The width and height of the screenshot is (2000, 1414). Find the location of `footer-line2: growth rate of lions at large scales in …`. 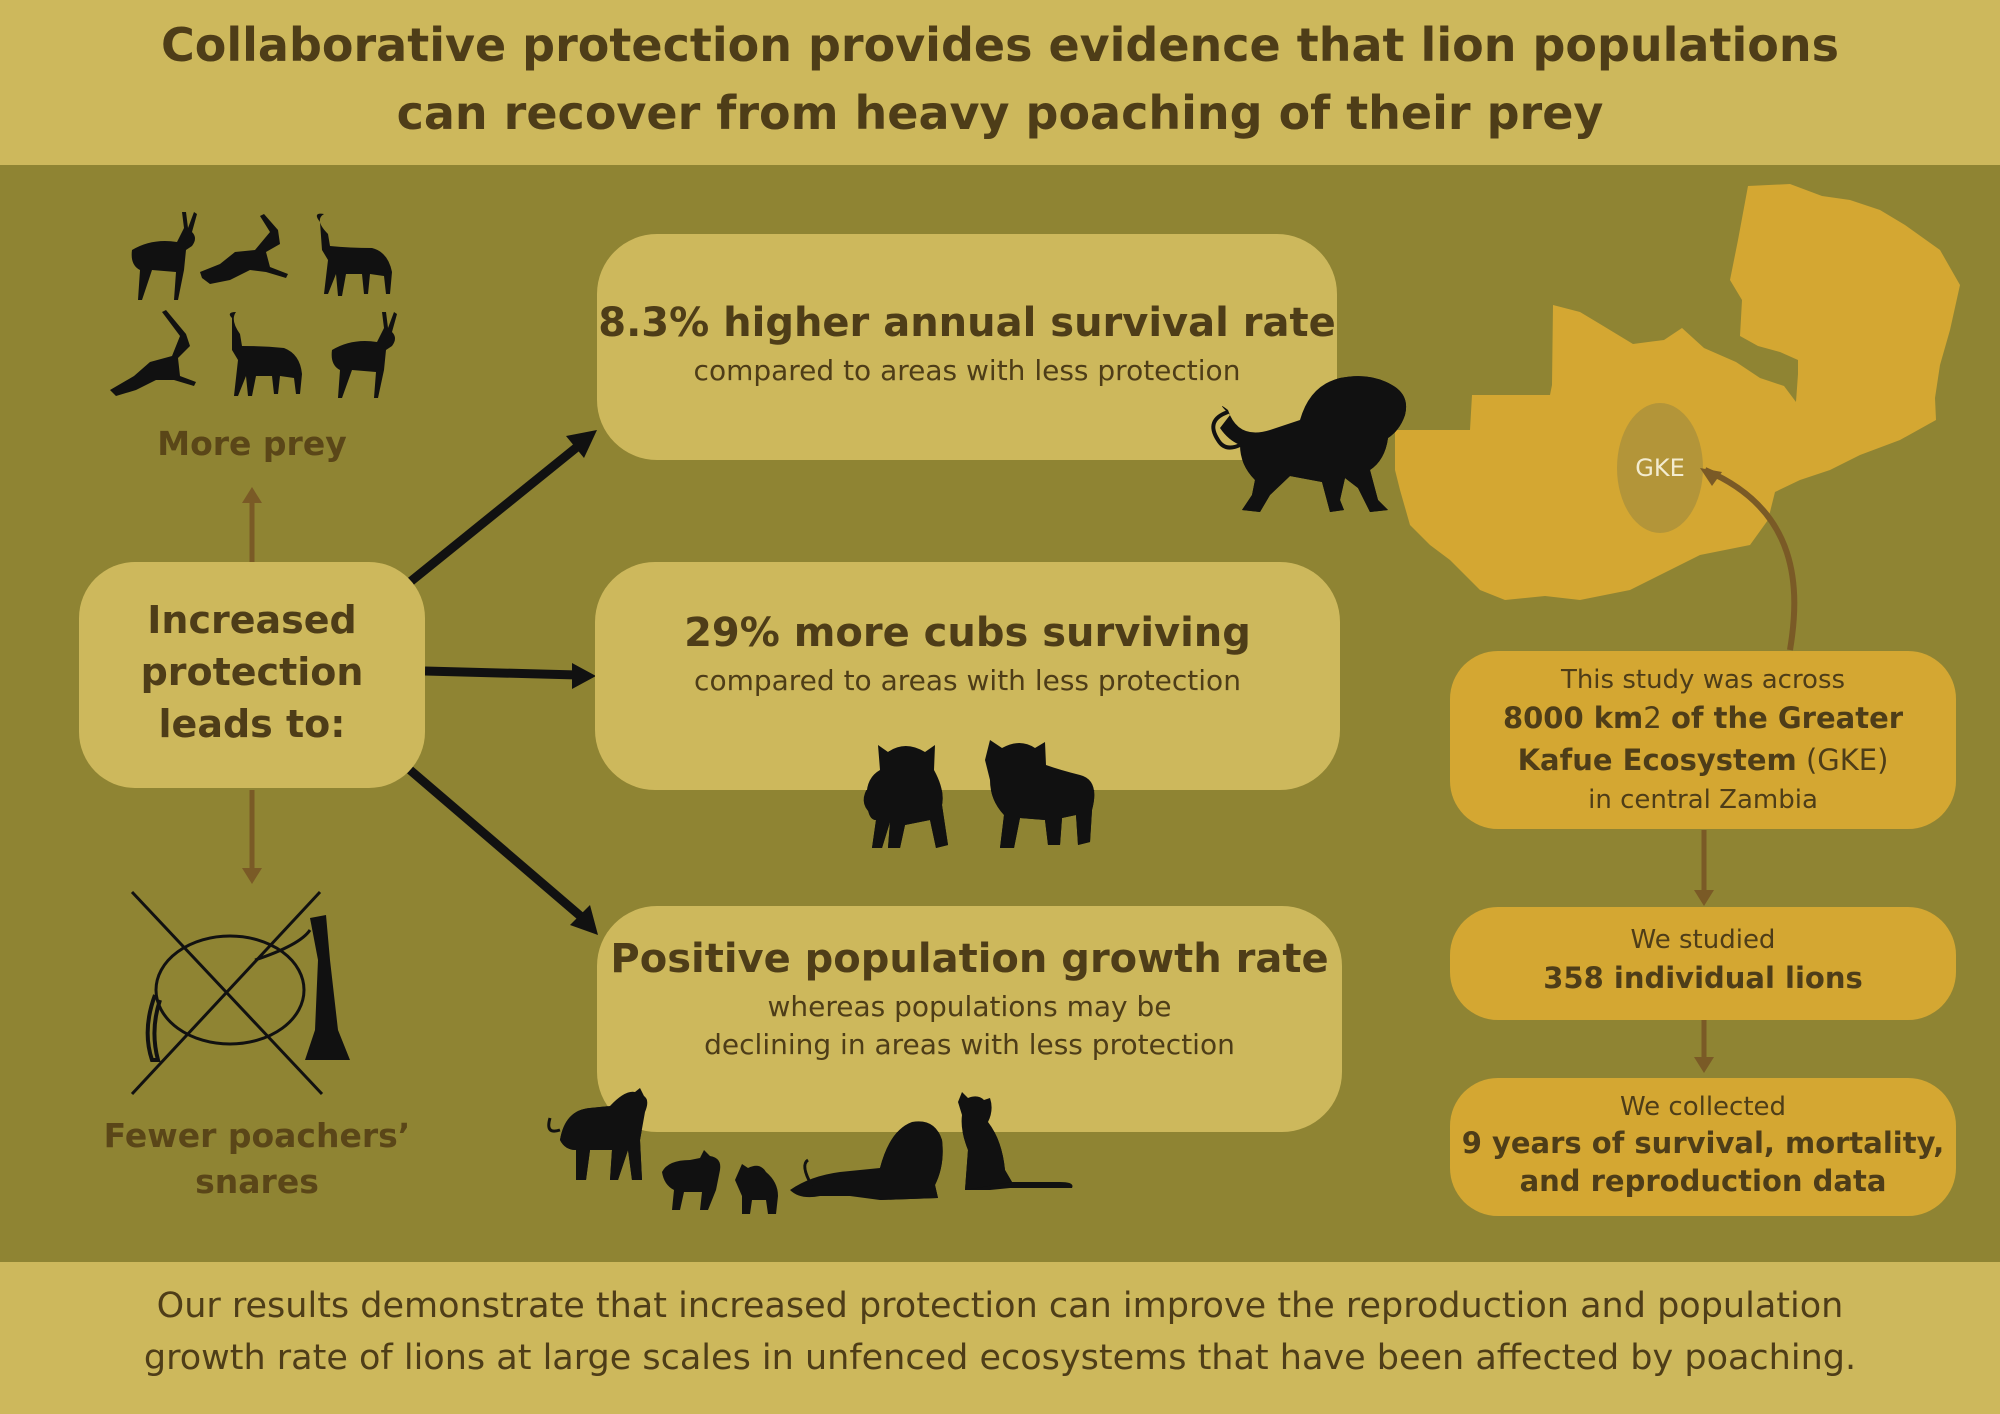

footer-line2: growth rate of lions at large scales in … is located at coordinates (1000, 1358).